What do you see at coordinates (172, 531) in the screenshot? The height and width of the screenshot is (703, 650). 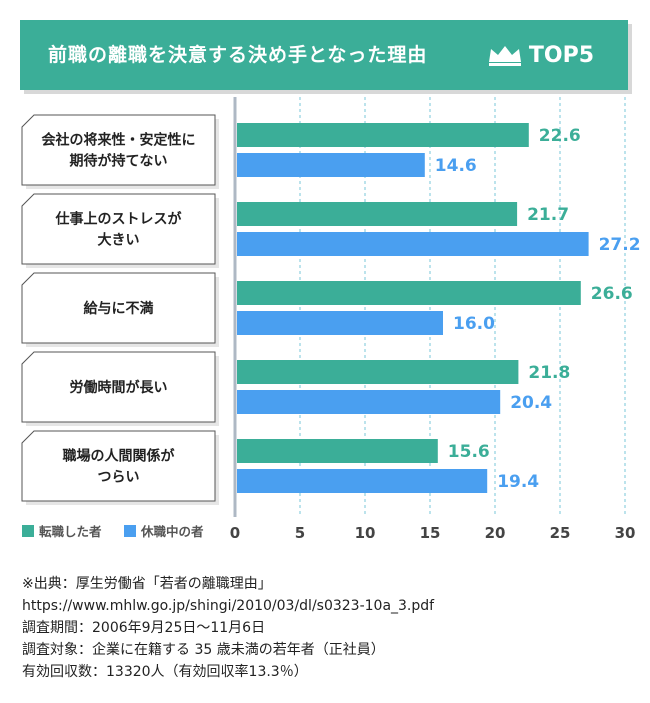 I see `legend-label: 休職中の者` at bounding box center [172, 531].